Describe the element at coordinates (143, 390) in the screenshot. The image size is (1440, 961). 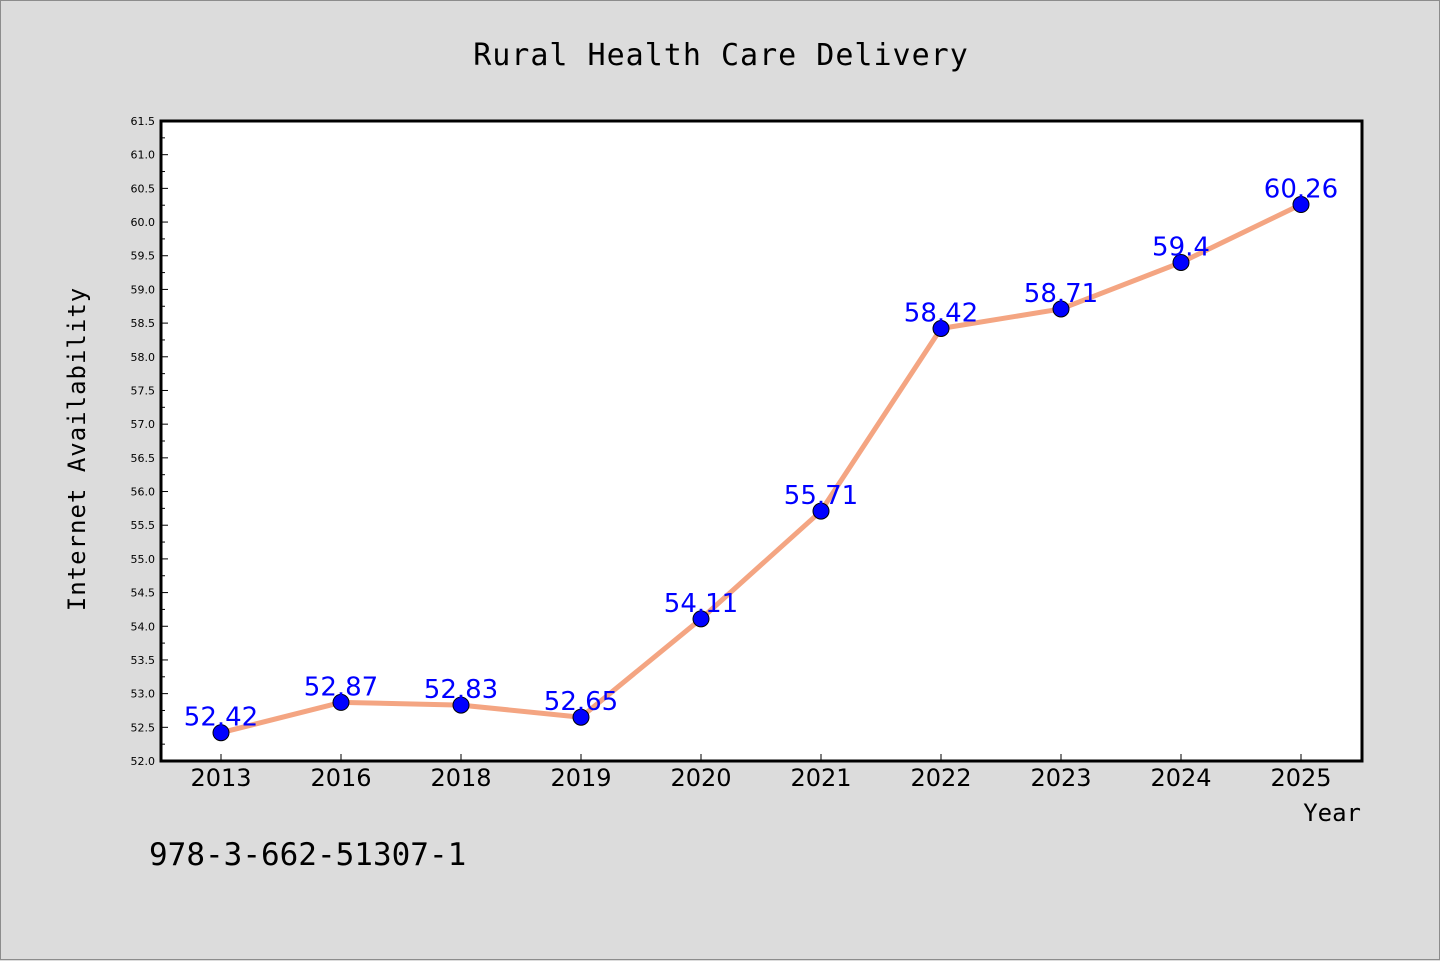
I see `y-tick-label: 57.5` at that location.